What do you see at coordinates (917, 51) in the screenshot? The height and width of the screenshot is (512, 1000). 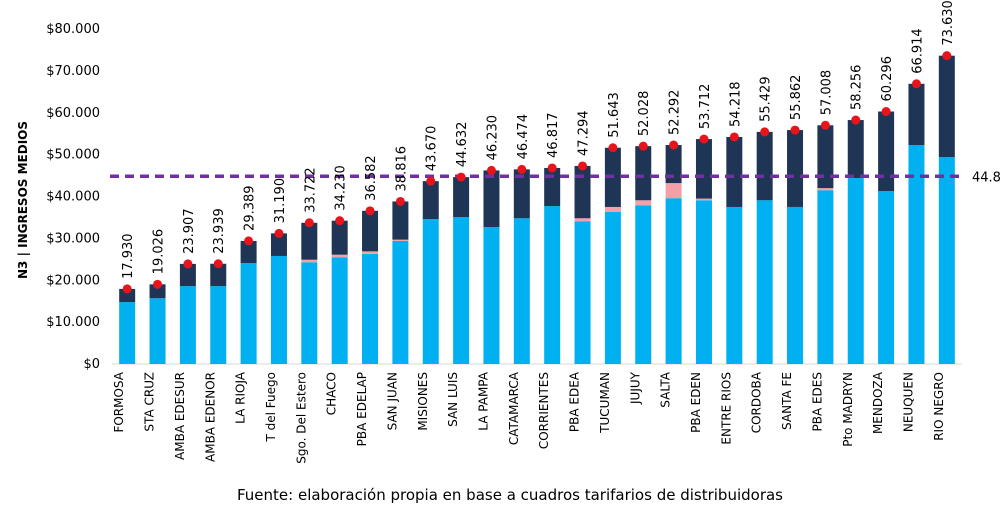 I see `value-label: 66.914` at bounding box center [917, 51].